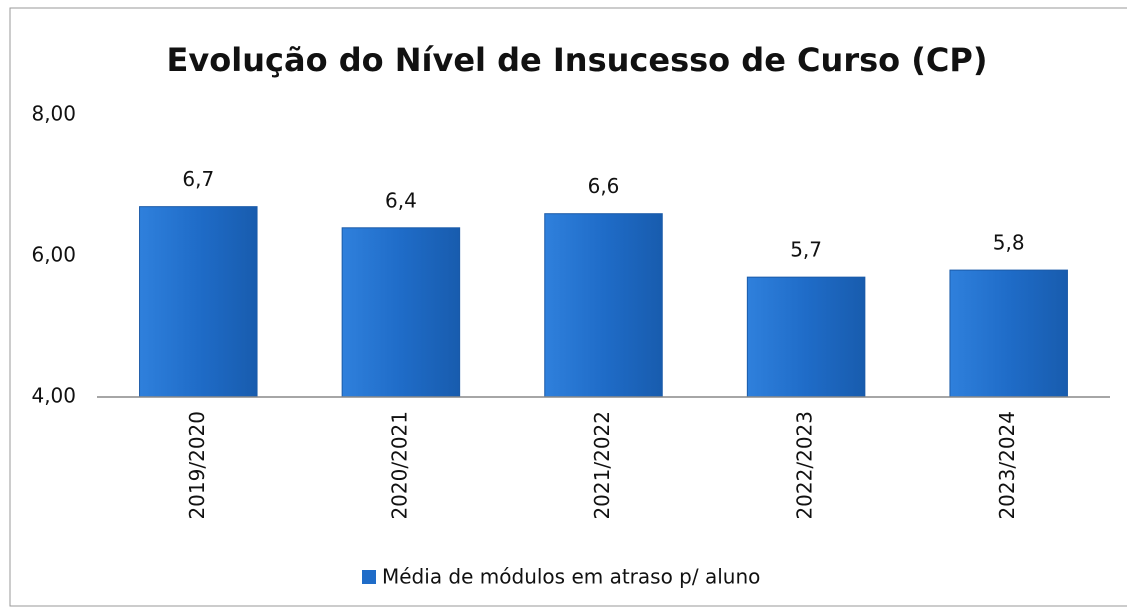  I want to click on x-tick-label: 2020/2021, so click(399, 465).